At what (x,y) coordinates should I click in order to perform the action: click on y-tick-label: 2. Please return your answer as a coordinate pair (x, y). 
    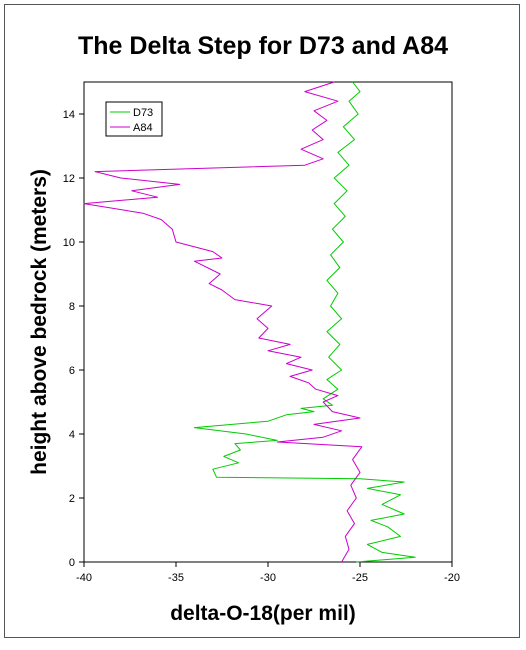
    Looking at the image, I should click on (72, 499).